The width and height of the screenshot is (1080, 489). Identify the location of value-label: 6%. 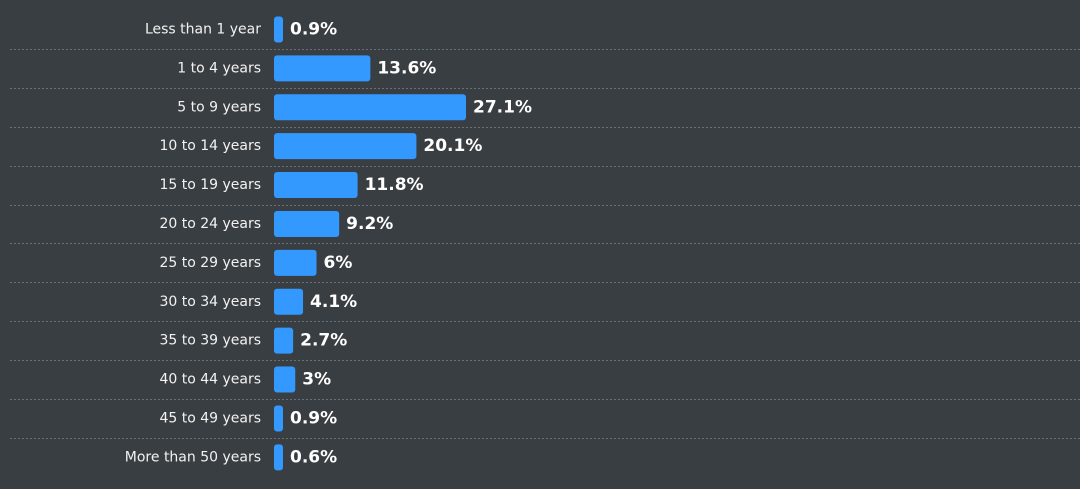
(338, 263).